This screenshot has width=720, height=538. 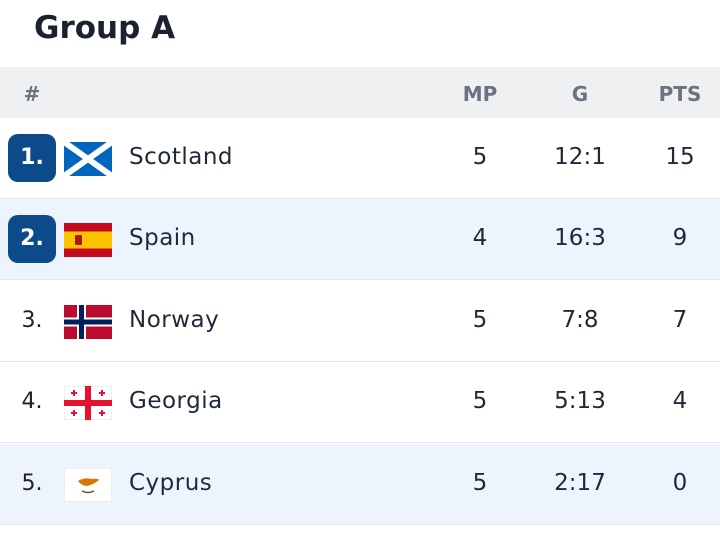 I want to click on goals: 16:3, so click(x=580, y=238).